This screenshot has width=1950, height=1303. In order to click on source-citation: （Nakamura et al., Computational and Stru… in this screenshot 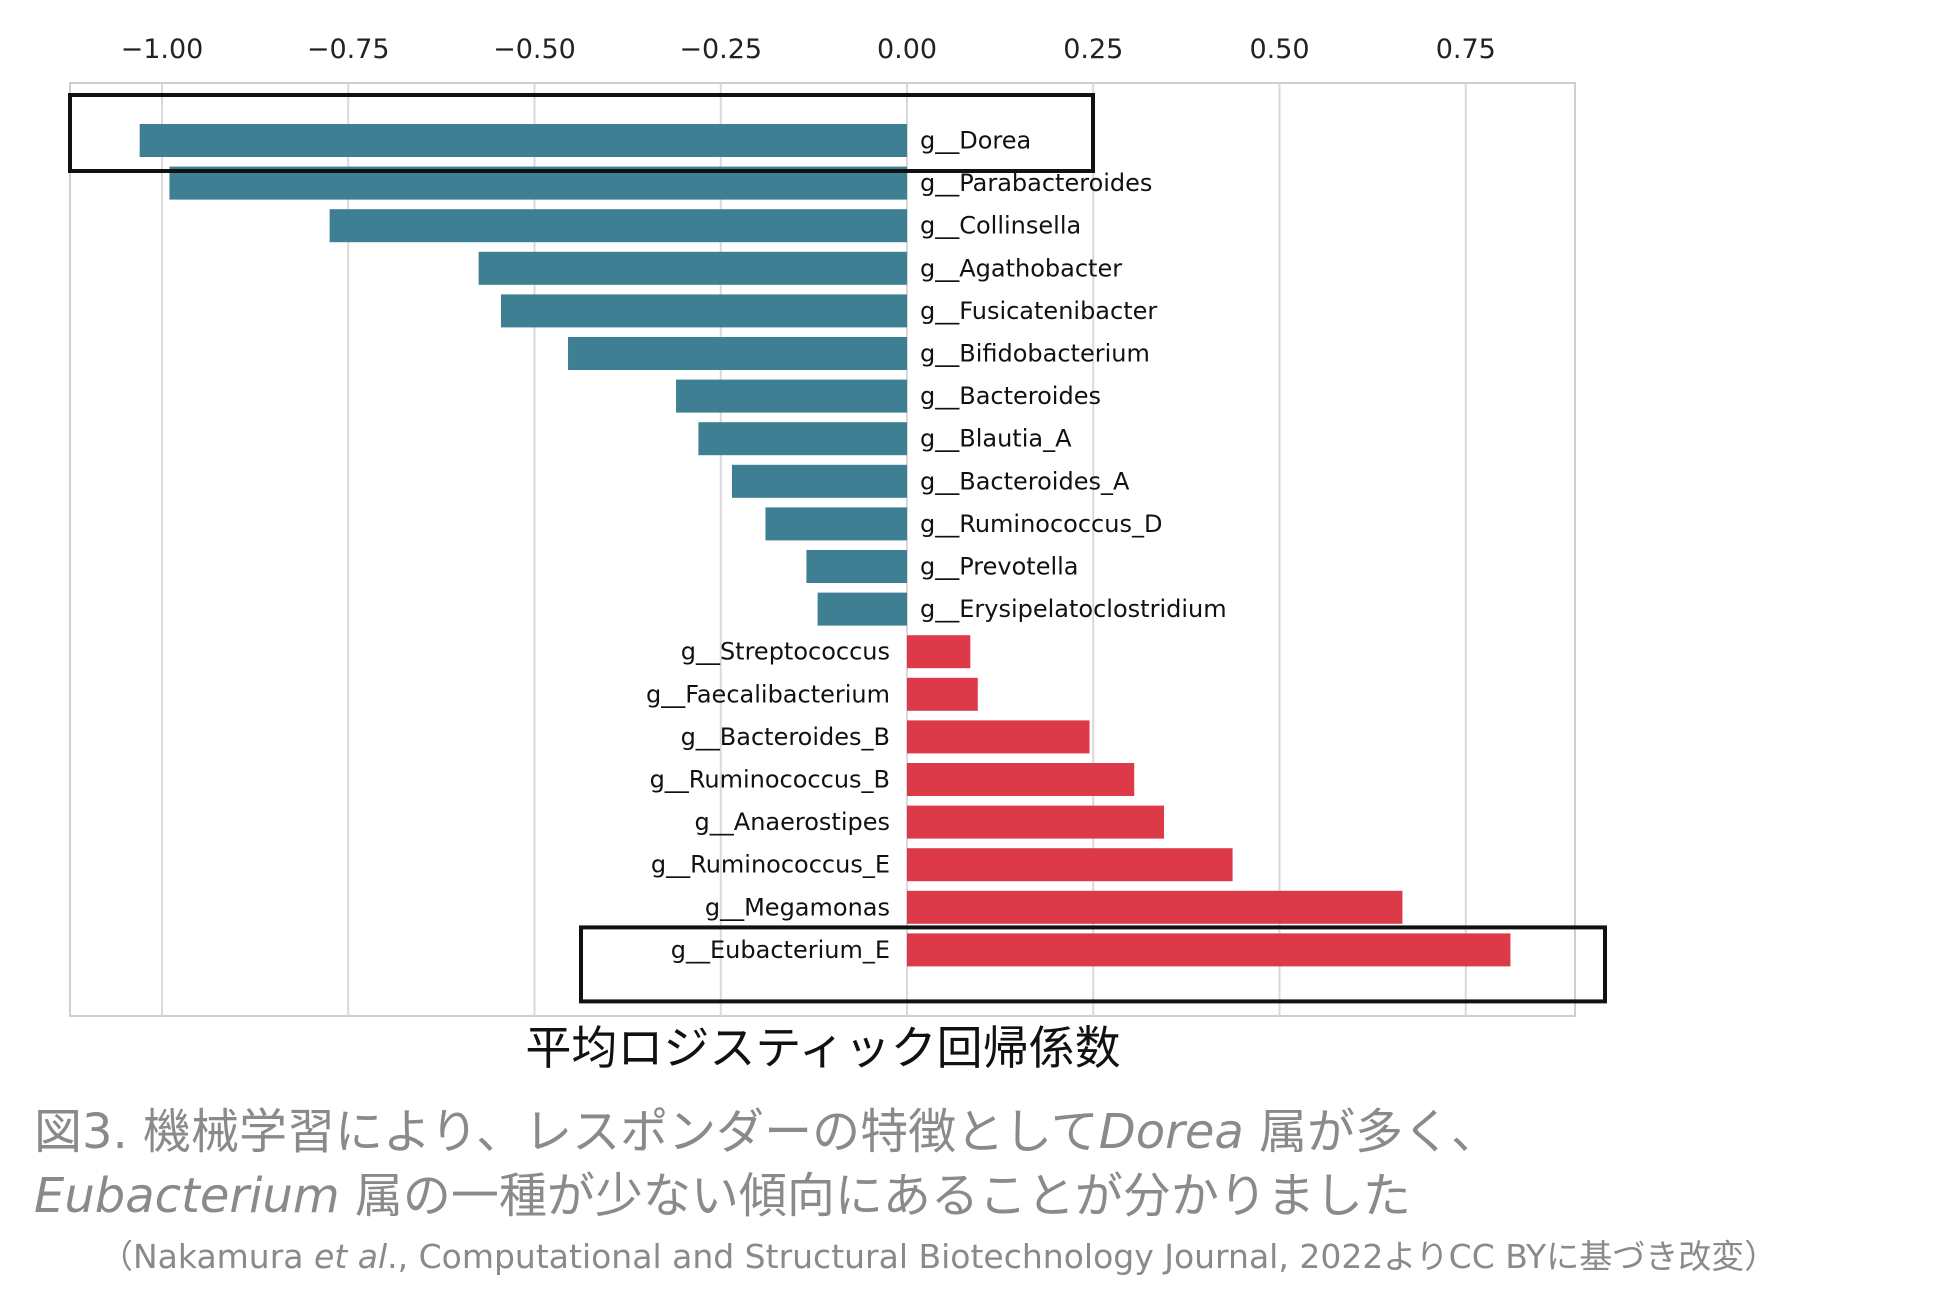, I will do `click(938, 1254)`.